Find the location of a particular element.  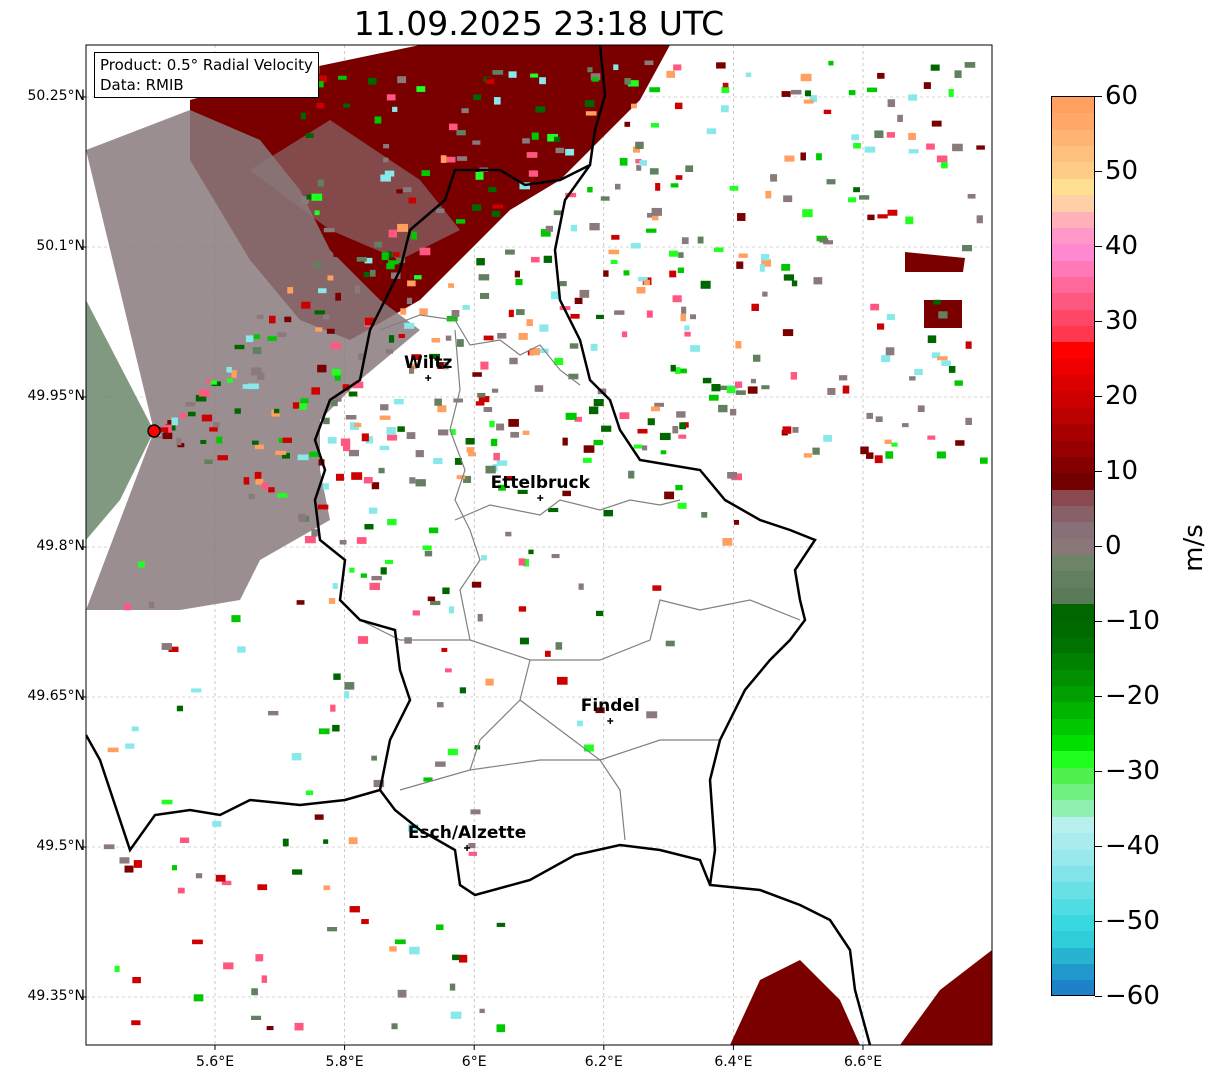

city-label: Esch/Alzette is located at coordinates (467, 833).